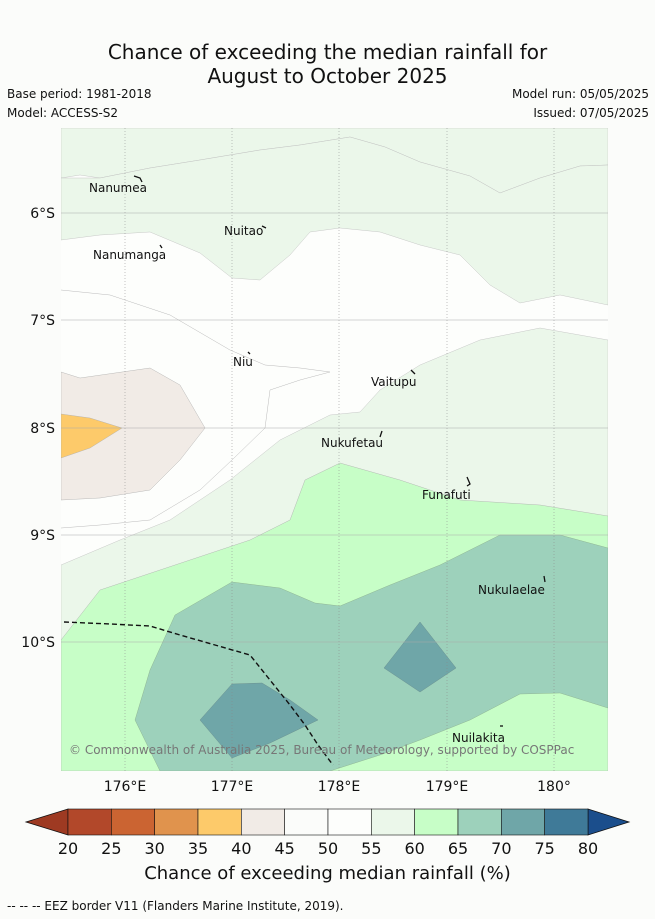 This screenshot has height=919, width=655. I want to click on colorbar-tick: 40, so click(241, 848).